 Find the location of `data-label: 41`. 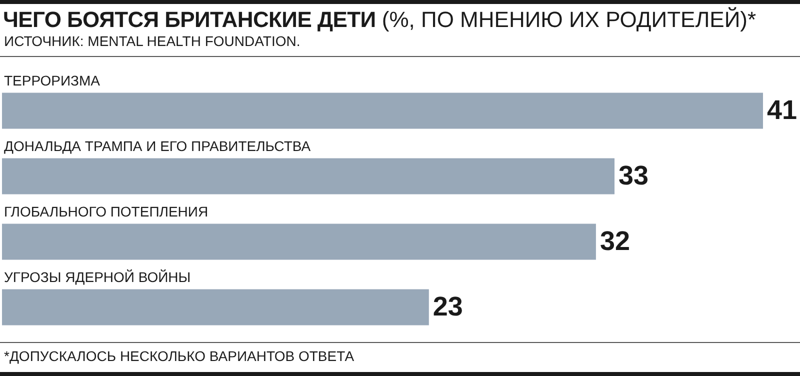

data-label: 41 is located at coordinates (782, 110).